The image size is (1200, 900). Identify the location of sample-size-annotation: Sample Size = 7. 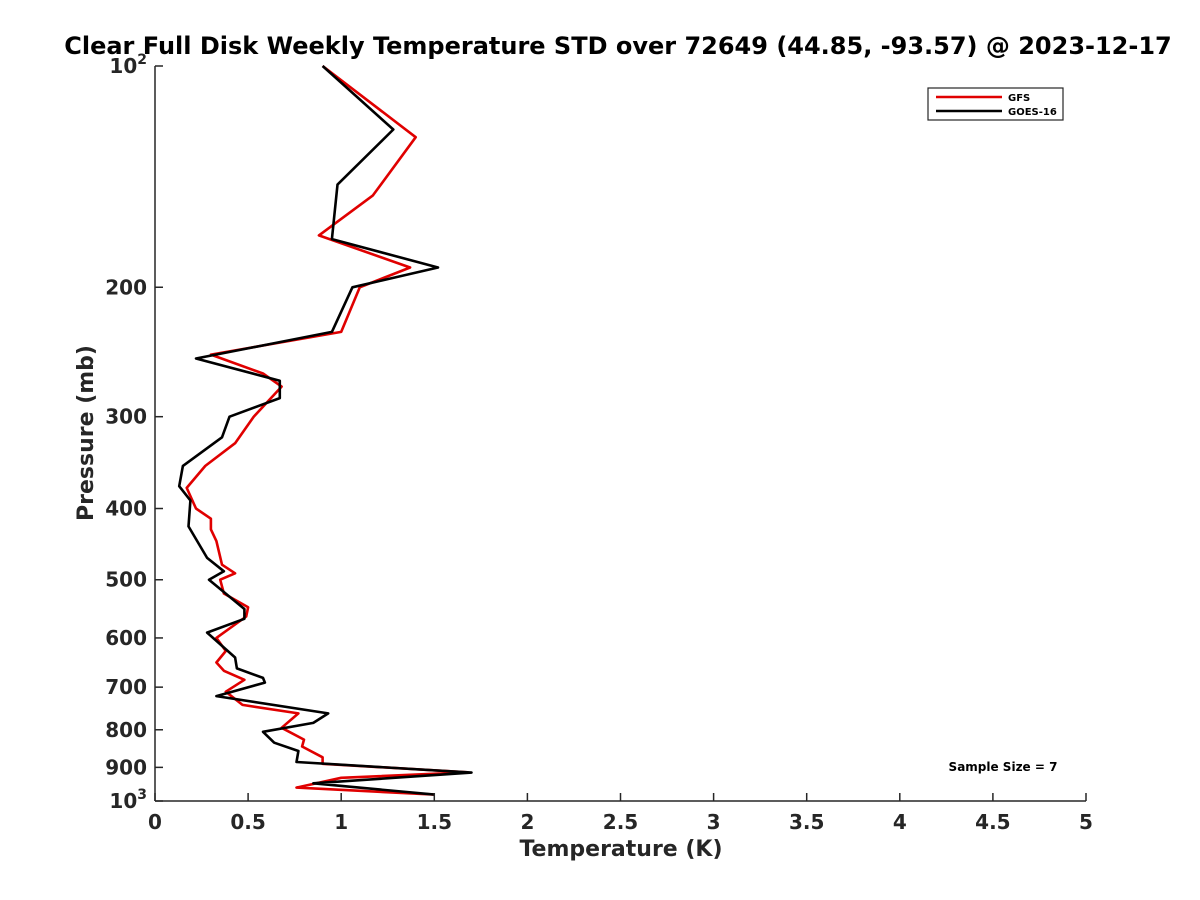
(1003, 767).